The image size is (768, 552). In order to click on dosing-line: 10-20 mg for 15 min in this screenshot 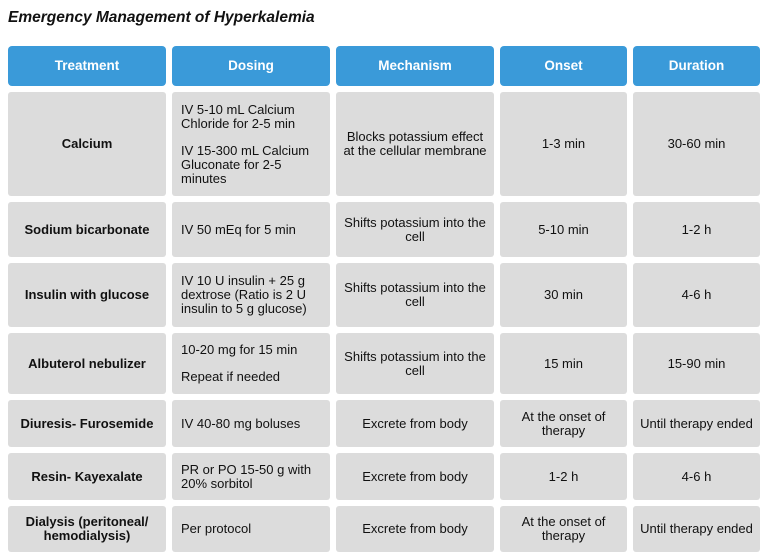, I will do `click(239, 349)`.